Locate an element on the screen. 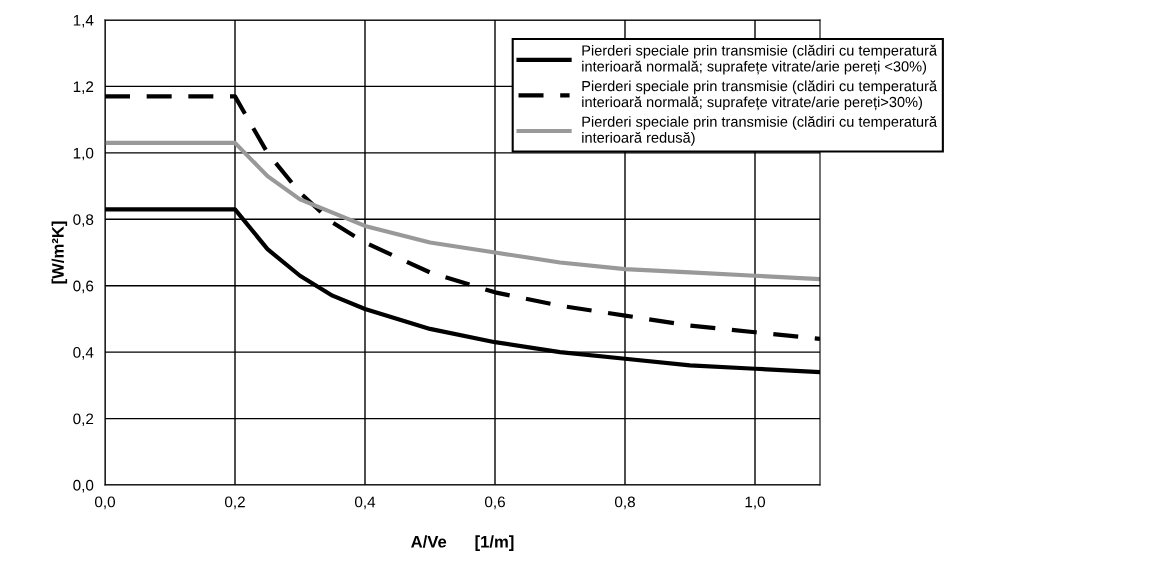  y-tick-label: 0,6 is located at coordinates (83, 287).